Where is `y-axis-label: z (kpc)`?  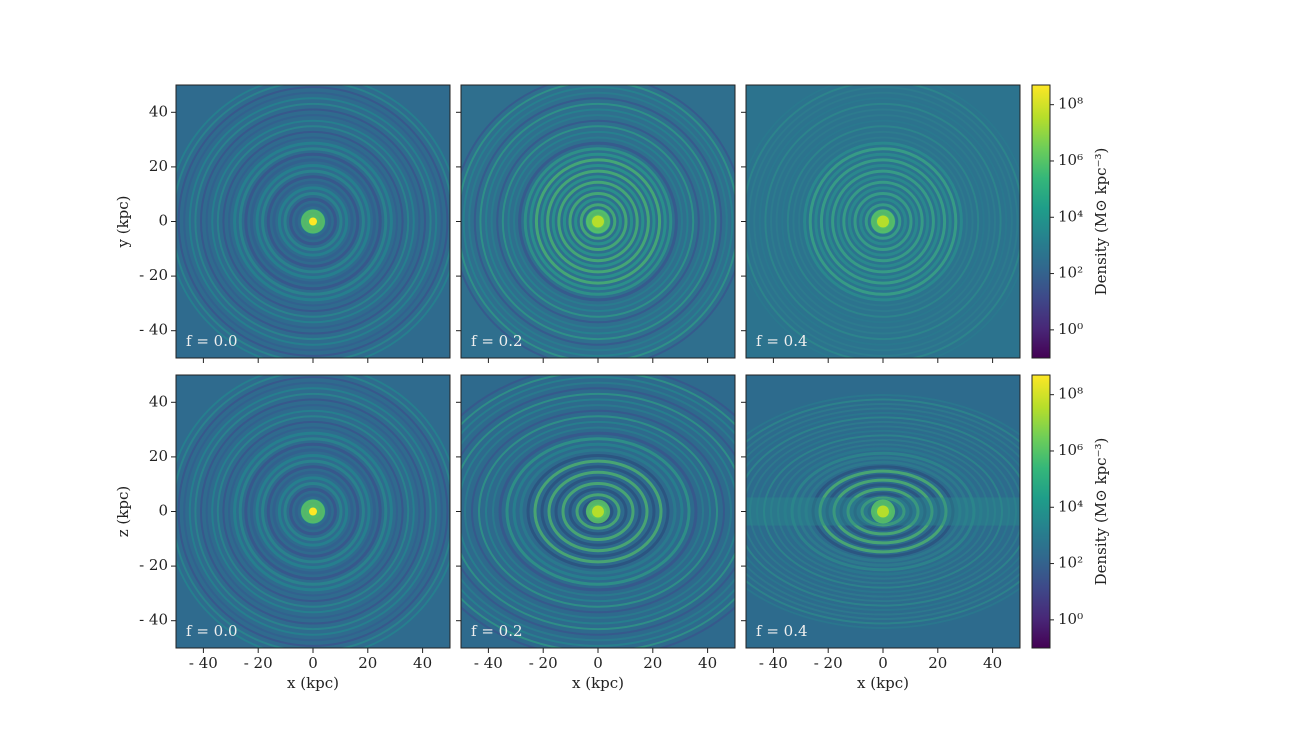 y-axis-label: z (kpc) is located at coordinates (123, 511).